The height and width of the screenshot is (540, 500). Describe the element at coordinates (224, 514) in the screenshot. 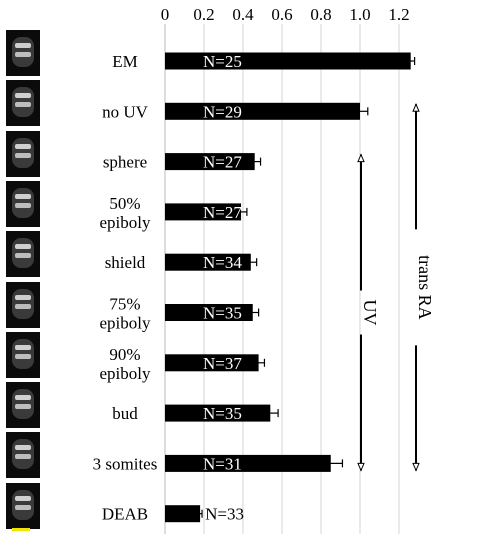

I see `n-label: N=33` at that location.